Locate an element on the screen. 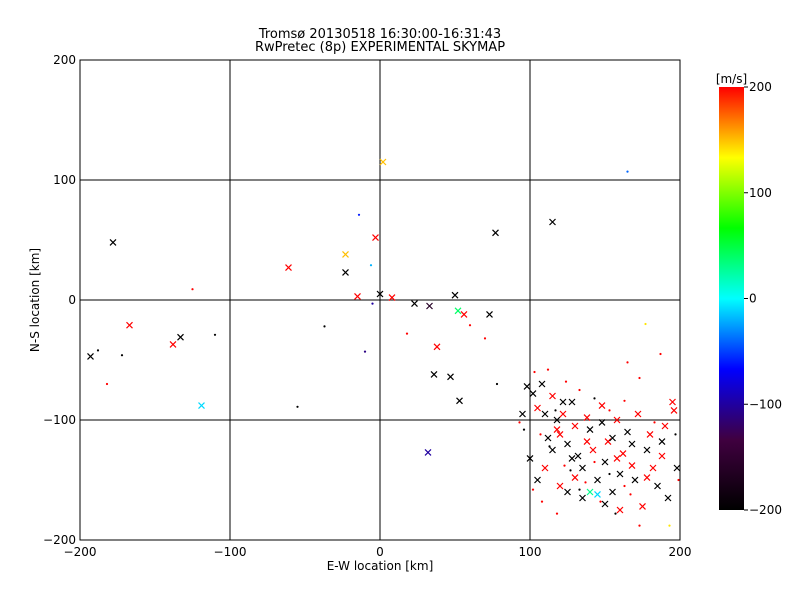  colorbar is located at coordinates (731, 298).